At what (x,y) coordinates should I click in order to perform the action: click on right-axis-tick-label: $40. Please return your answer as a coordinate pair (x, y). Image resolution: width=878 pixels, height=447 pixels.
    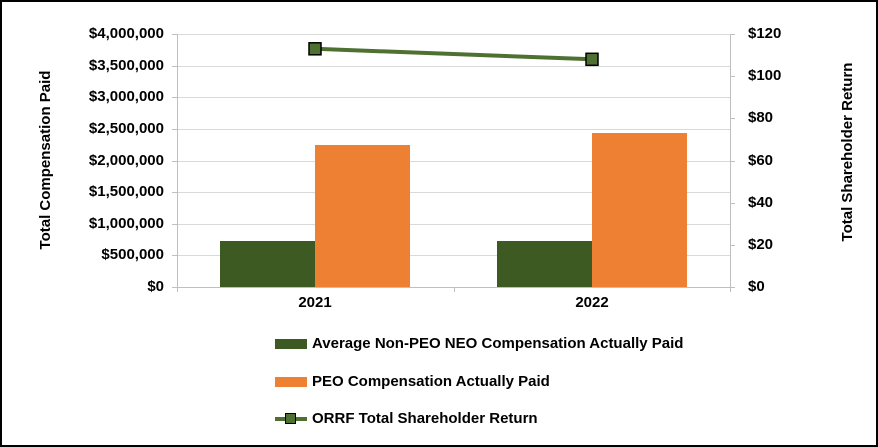
    Looking at the image, I should click on (761, 202).